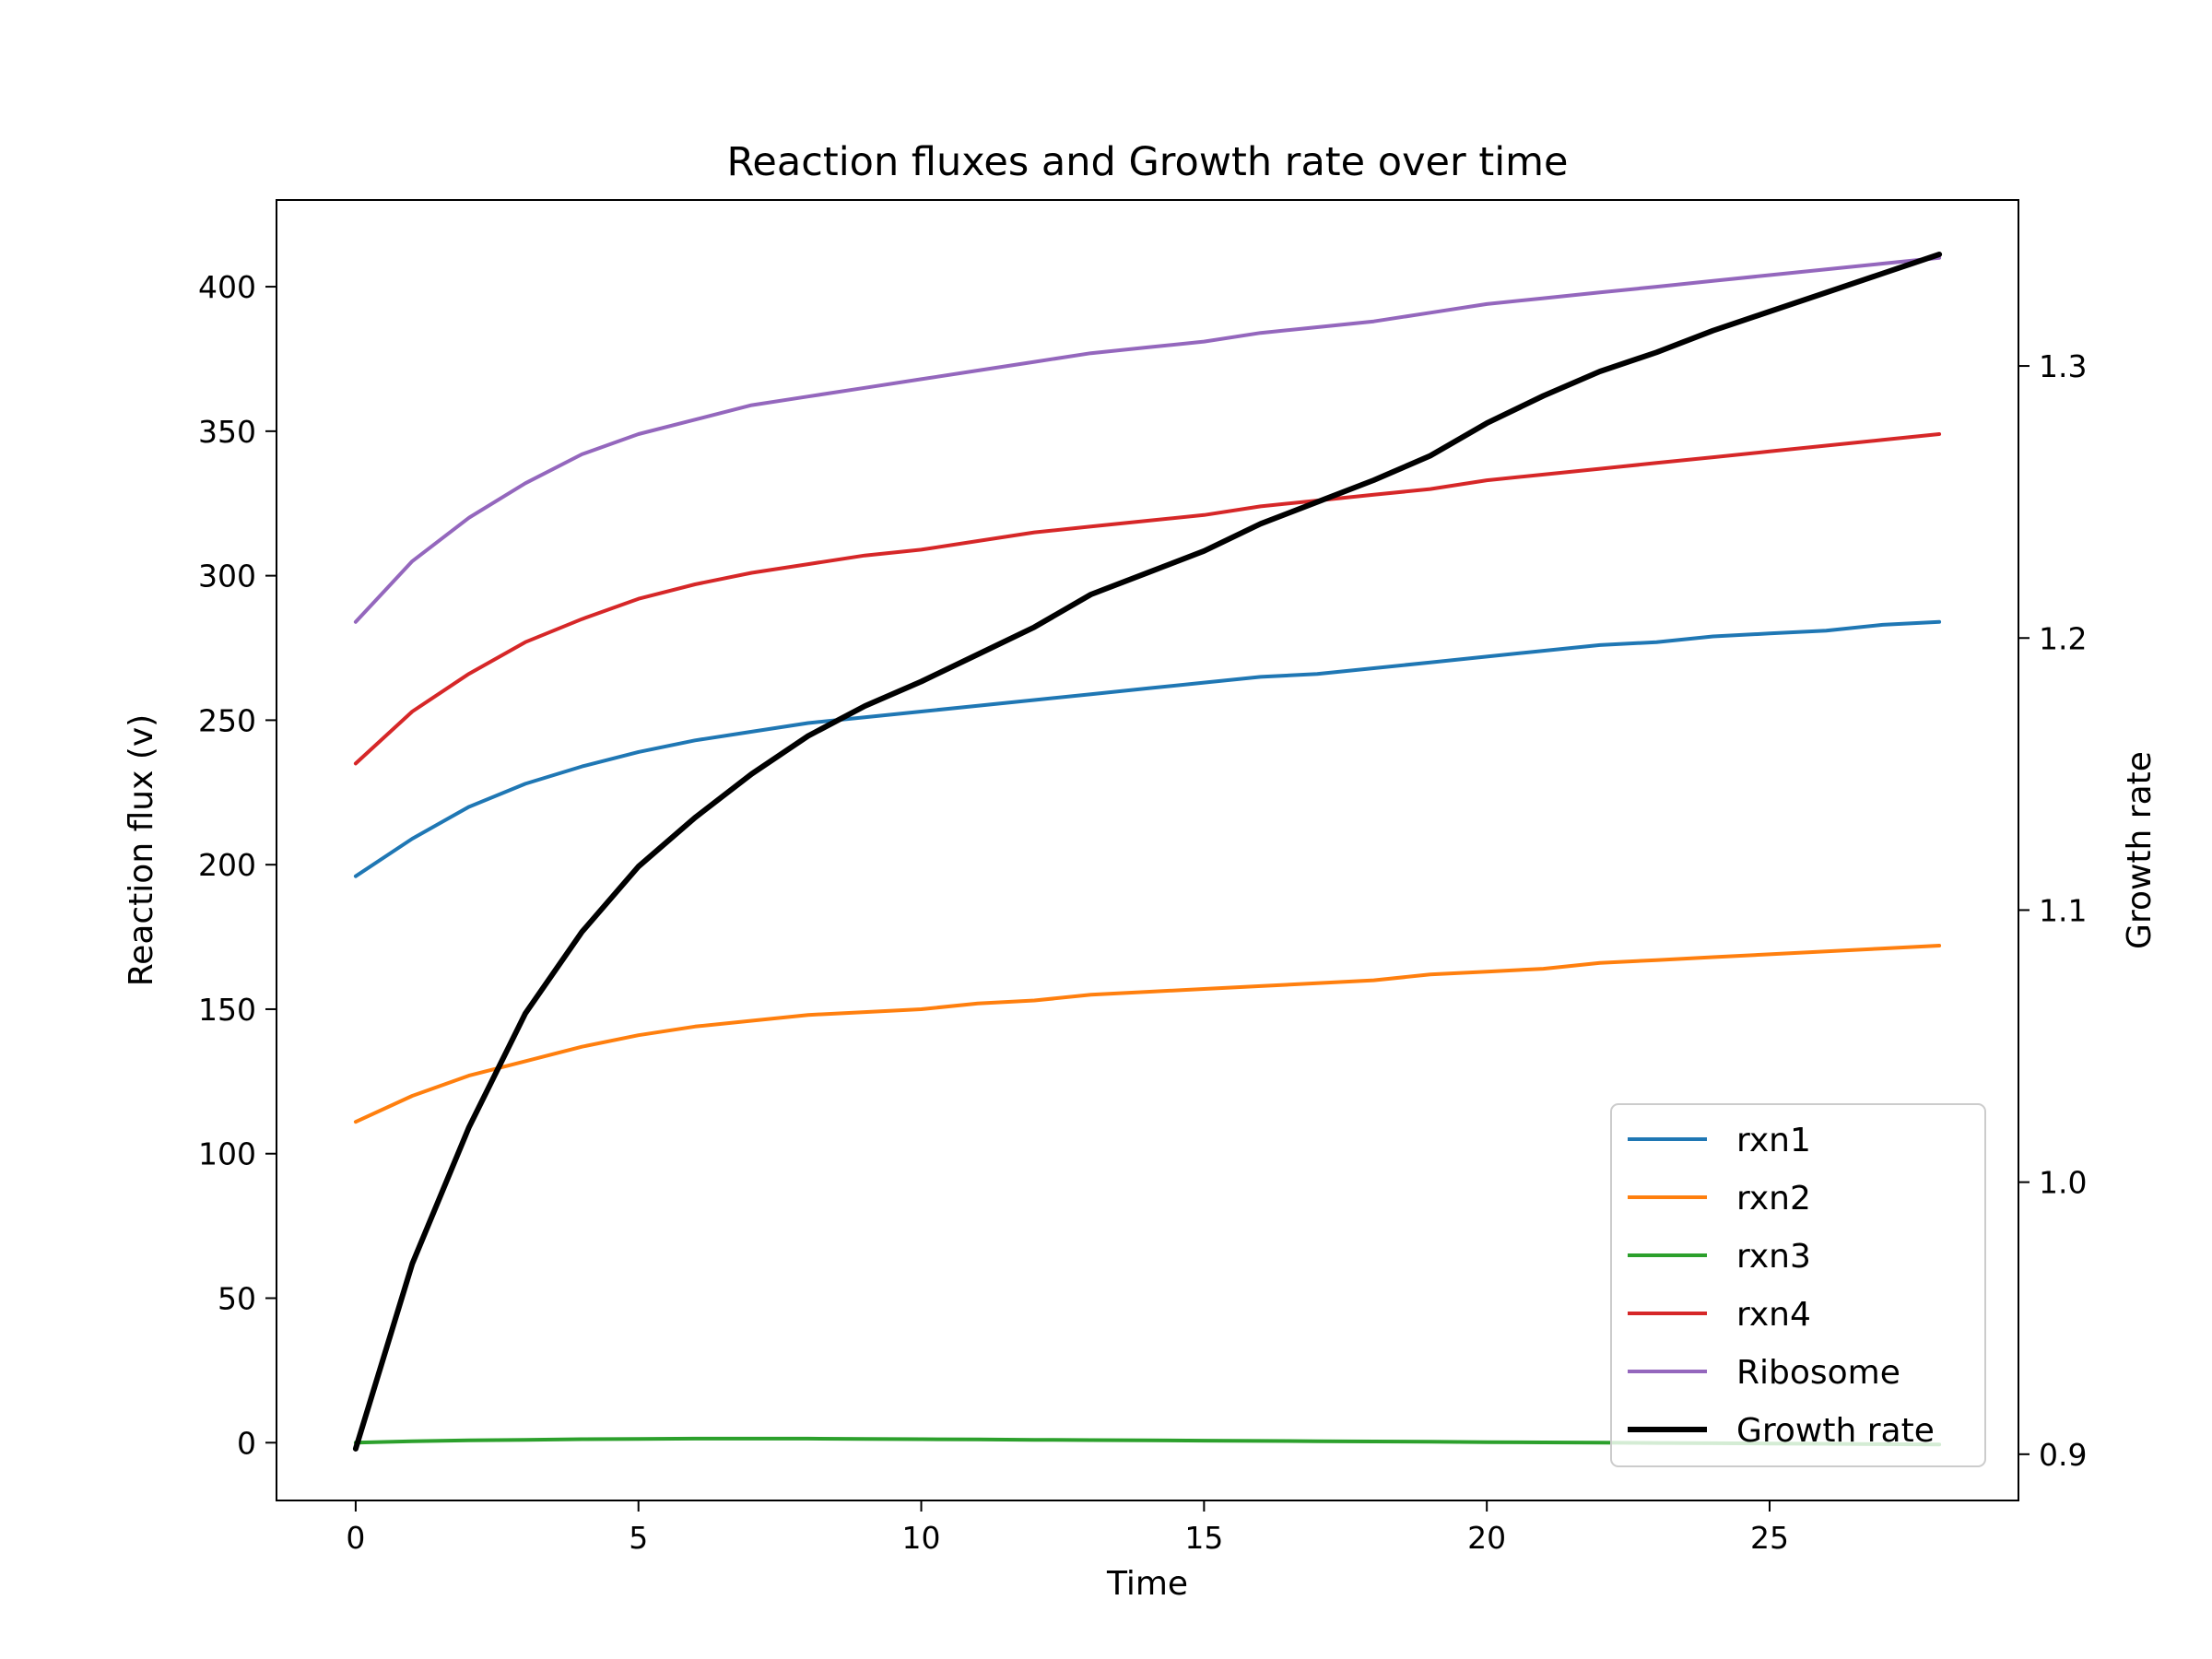  What do you see at coordinates (227, 576) in the screenshot?
I see `y-tick-label: 300` at bounding box center [227, 576].